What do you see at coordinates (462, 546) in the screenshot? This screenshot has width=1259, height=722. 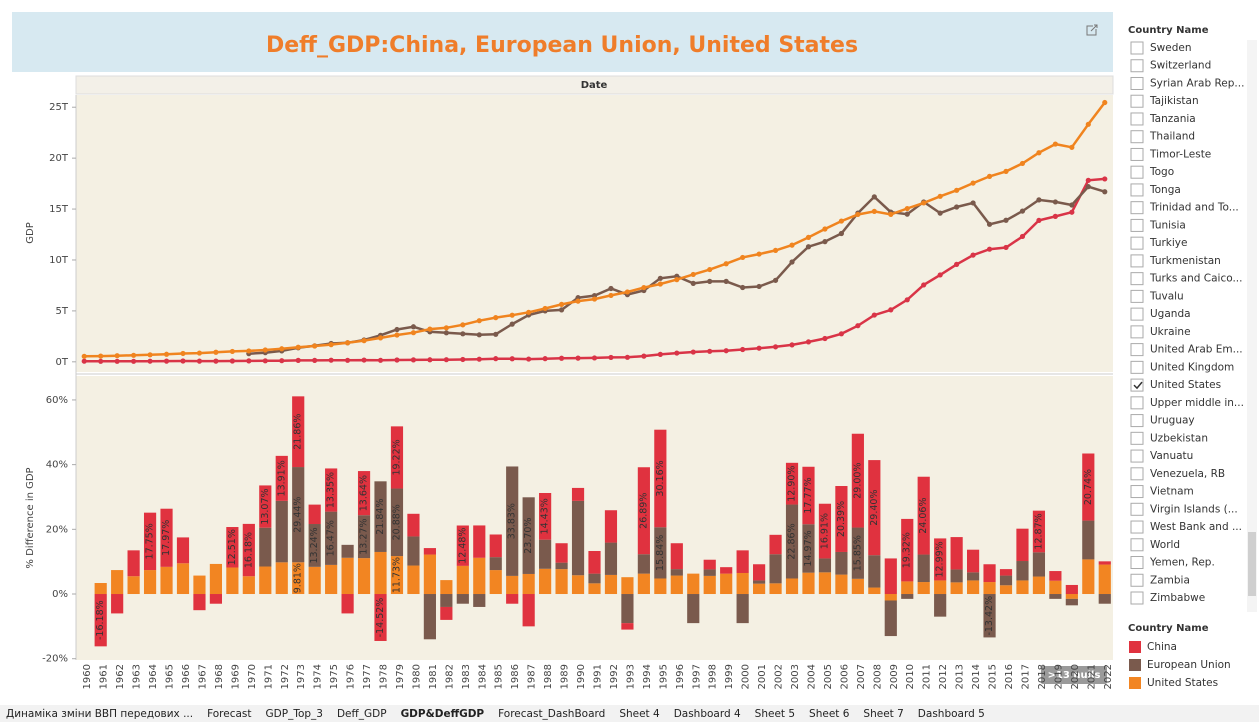 I see `value-label: 12.48%` at bounding box center [462, 546].